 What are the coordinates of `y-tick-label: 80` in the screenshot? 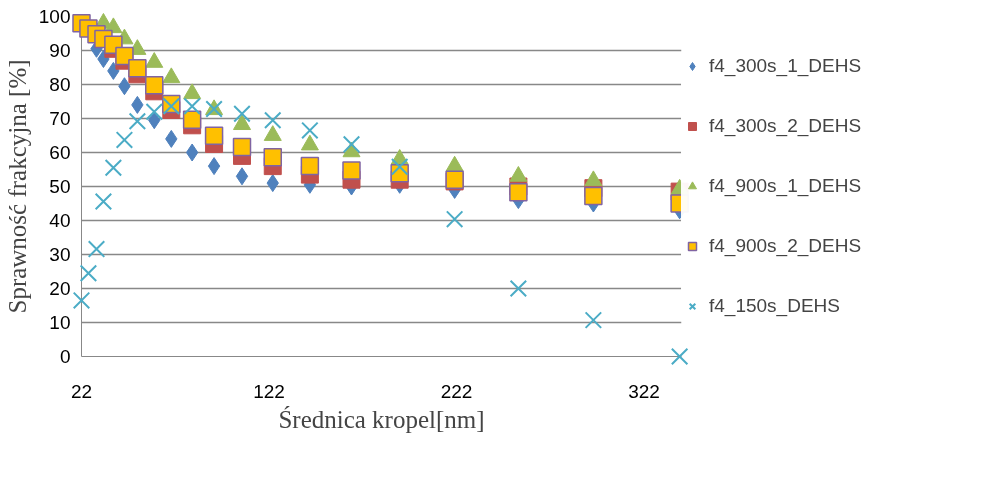 It's located at (60, 84).